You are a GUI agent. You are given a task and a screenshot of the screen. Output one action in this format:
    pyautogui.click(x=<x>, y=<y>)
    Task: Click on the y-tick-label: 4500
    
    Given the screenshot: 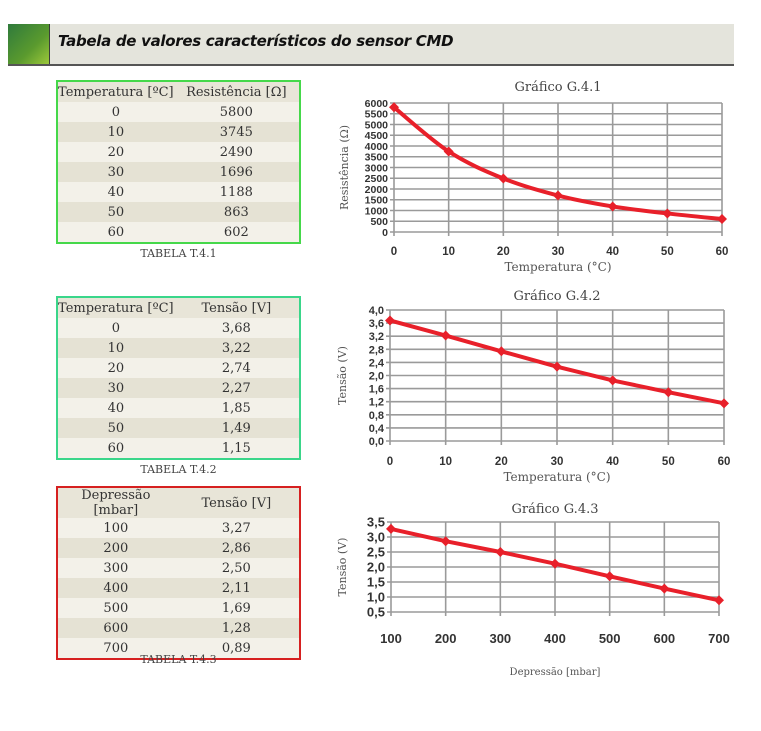 What is the action you would take?
    pyautogui.click(x=377, y=136)
    